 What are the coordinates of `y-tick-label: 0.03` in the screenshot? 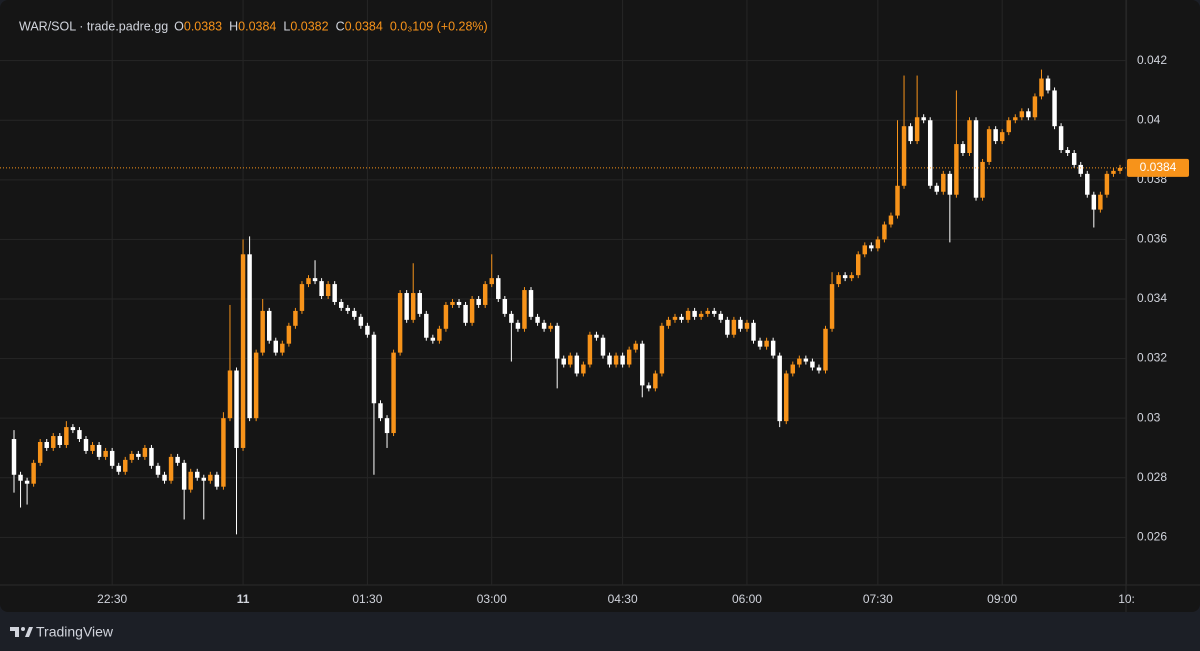 It's located at (1149, 417).